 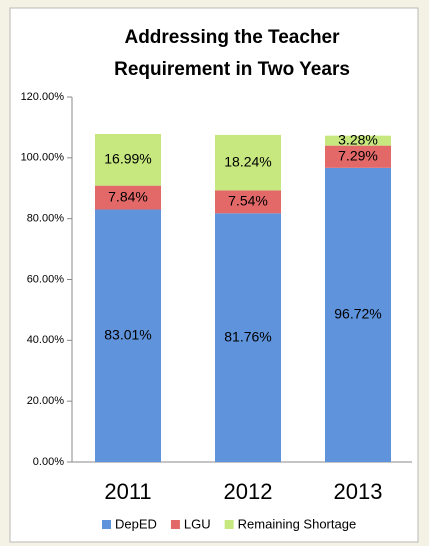 I want to click on x-tick-label: 2011, so click(x=127, y=491).